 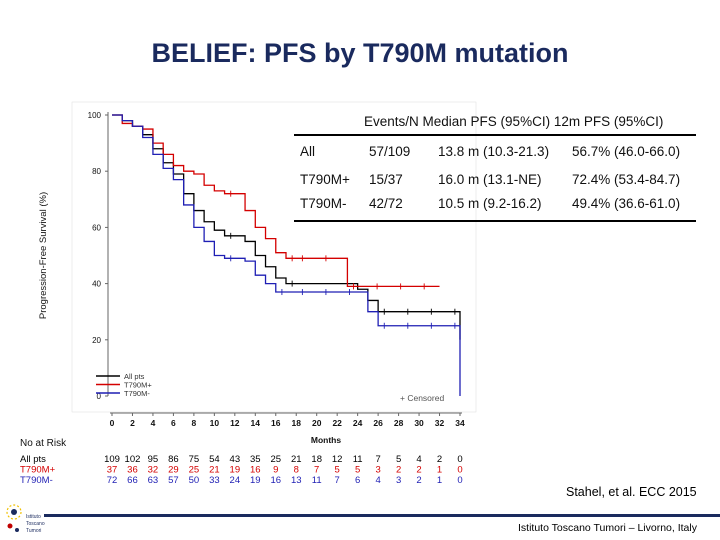 What do you see at coordinates (460, 423) in the screenshot?
I see `x-tick-label: 34` at bounding box center [460, 423].